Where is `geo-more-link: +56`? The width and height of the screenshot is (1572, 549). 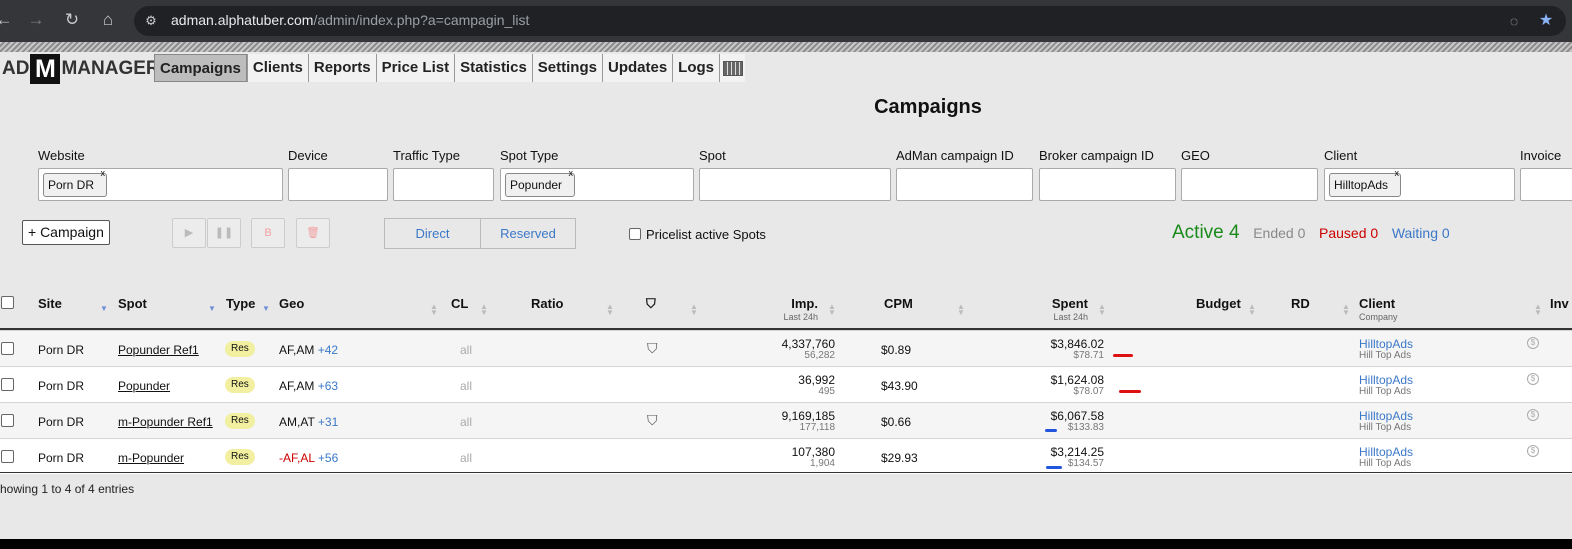
geo-more-link: +56 is located at coordinates (328, 458).